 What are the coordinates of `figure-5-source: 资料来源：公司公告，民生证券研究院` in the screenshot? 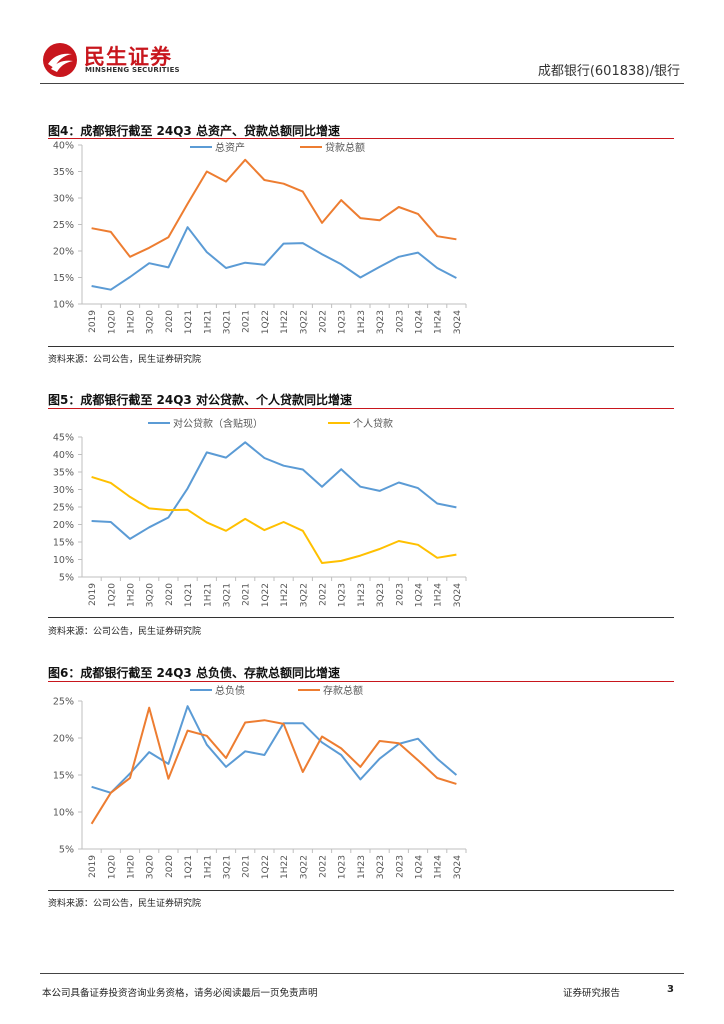 It's located at (125, 632).